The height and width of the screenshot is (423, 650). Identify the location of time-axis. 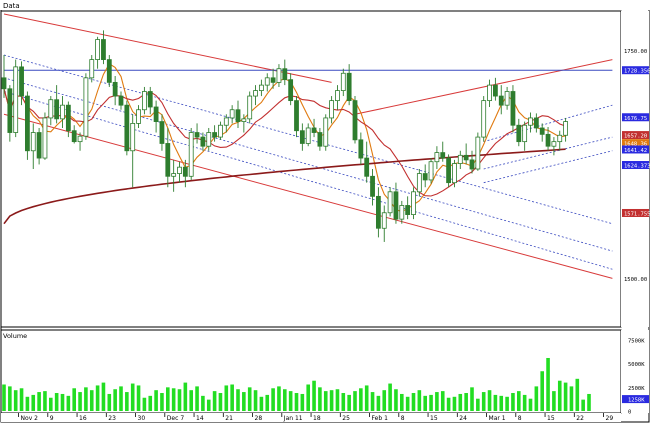
(311, 417).